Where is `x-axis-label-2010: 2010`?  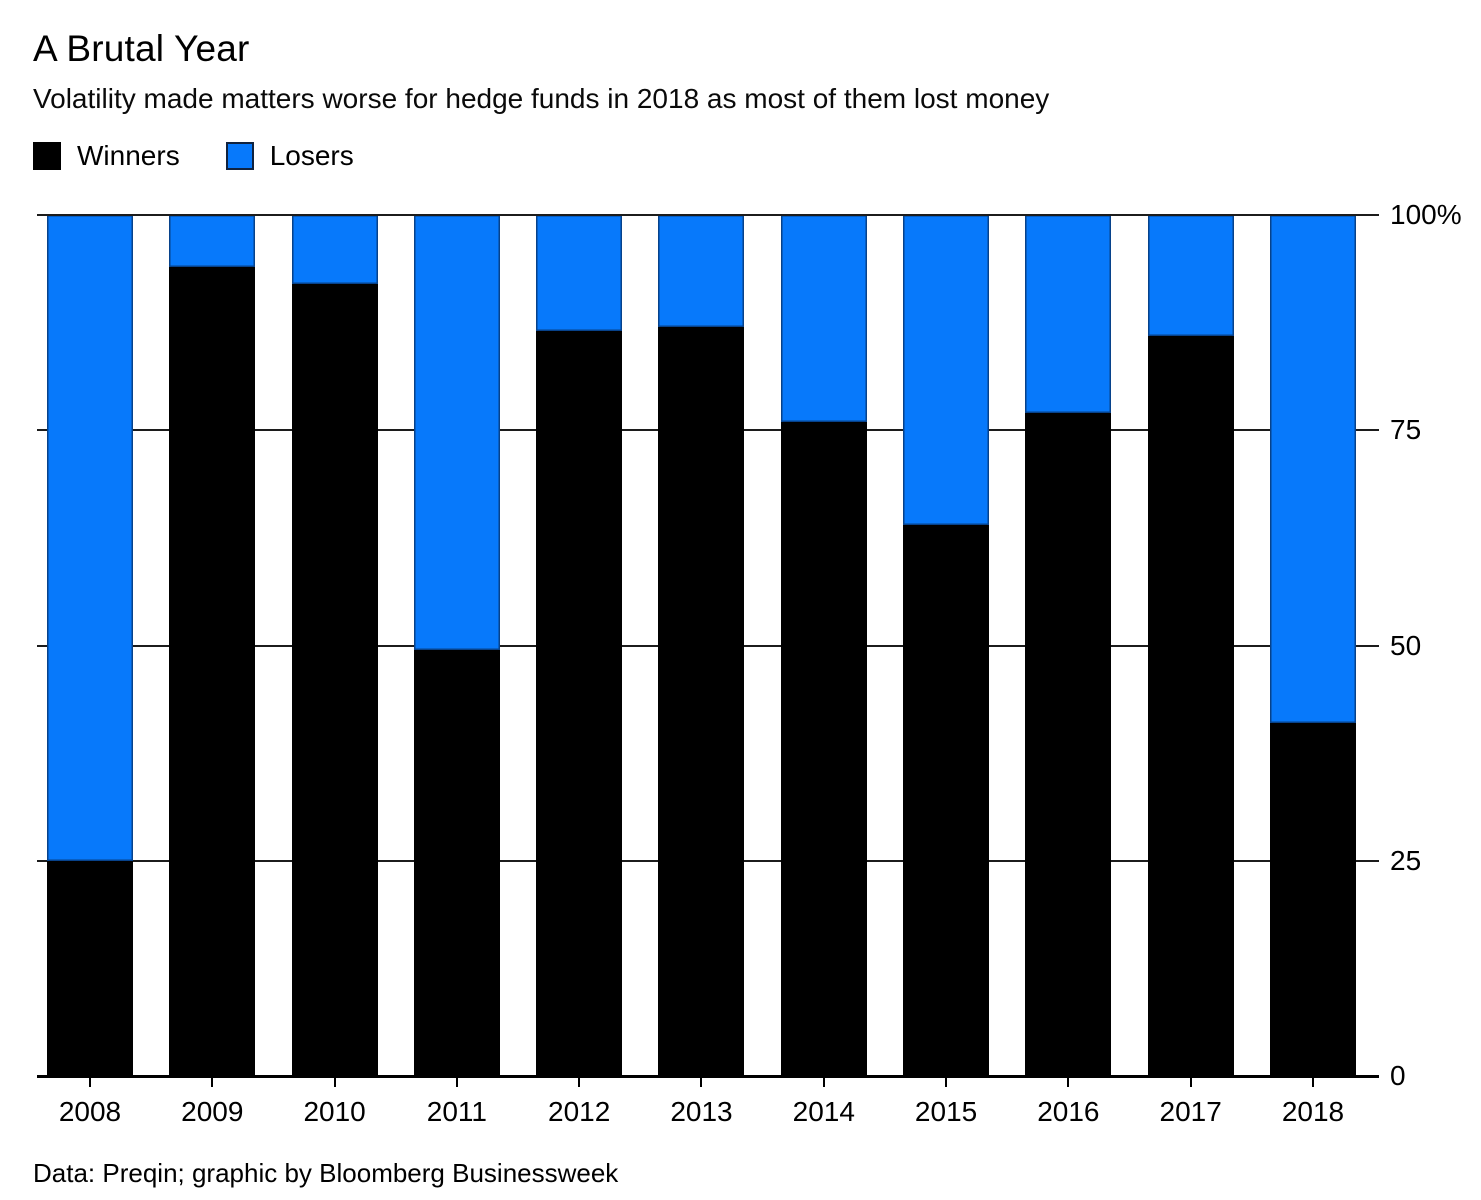 x-axis-label-2010: 2010 is located at coordinates (334, 1111).